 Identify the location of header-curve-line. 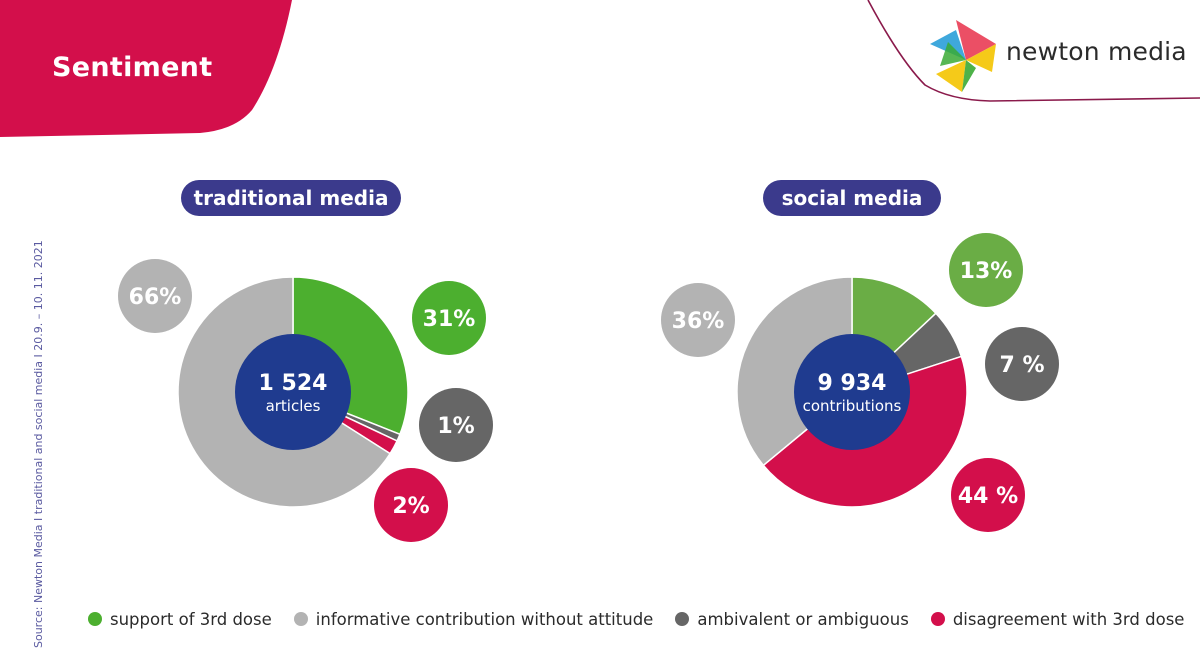
(1033, 51).